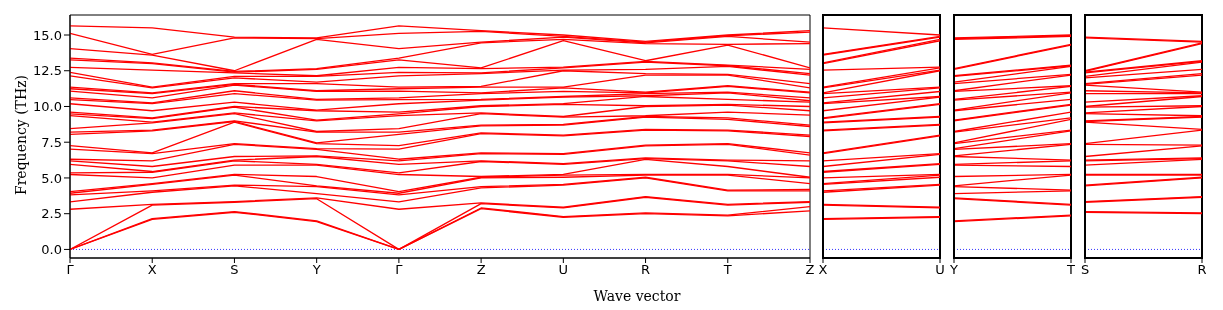 Image resolution: width=1223 pixels, height=310 pixels. I want to click on y-tick-label: 0.0, so click(51, 250).